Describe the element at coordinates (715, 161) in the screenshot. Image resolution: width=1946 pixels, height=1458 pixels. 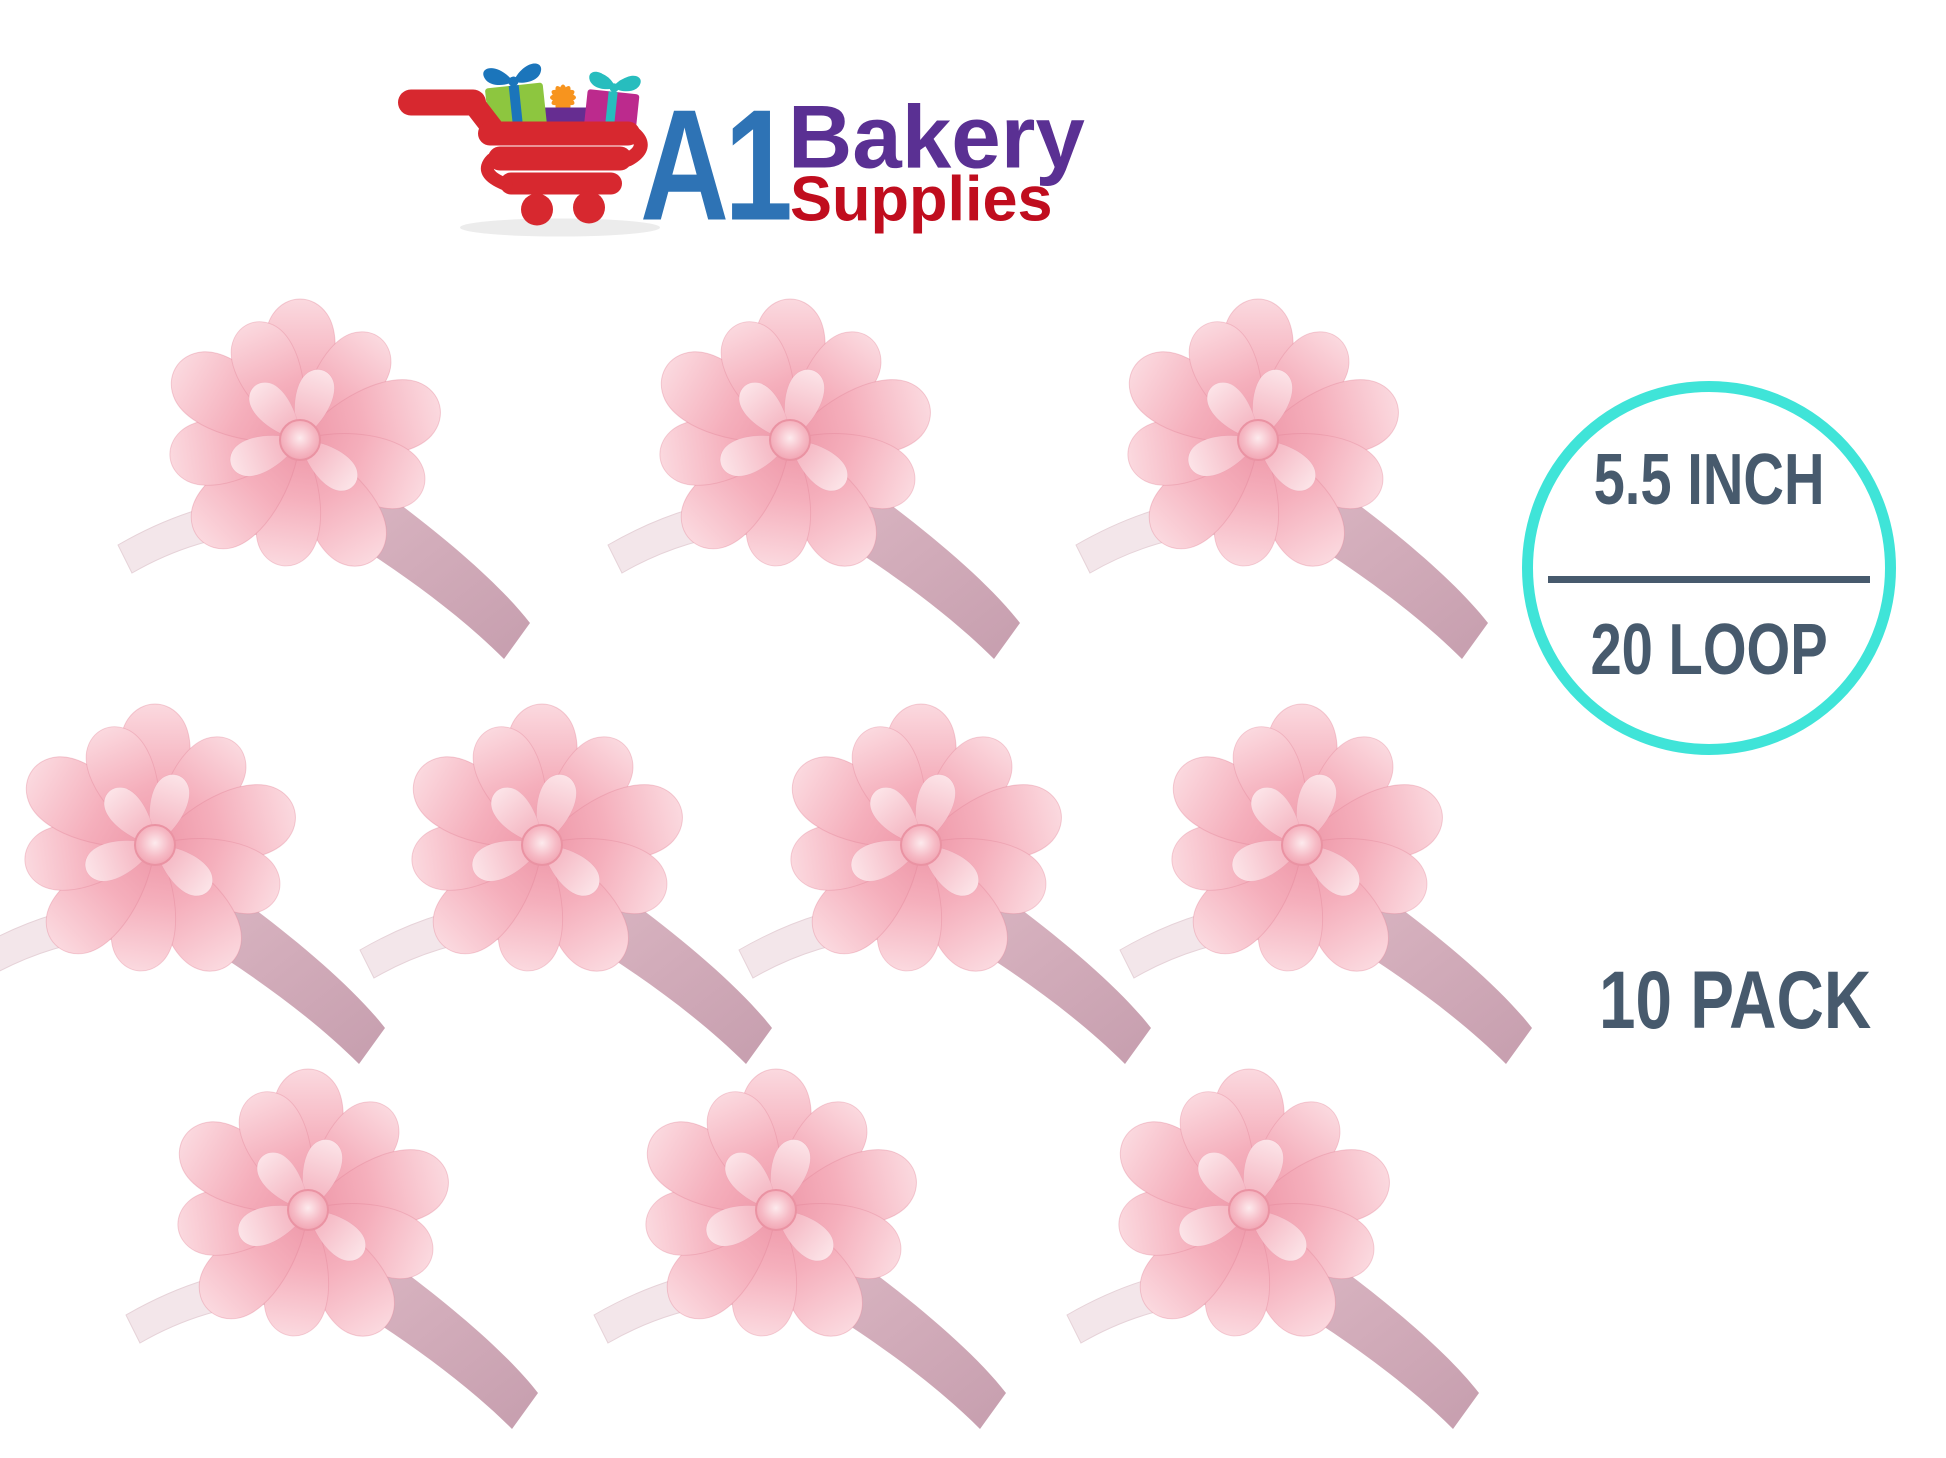
I see `logo-text-a1: A1` at that location.